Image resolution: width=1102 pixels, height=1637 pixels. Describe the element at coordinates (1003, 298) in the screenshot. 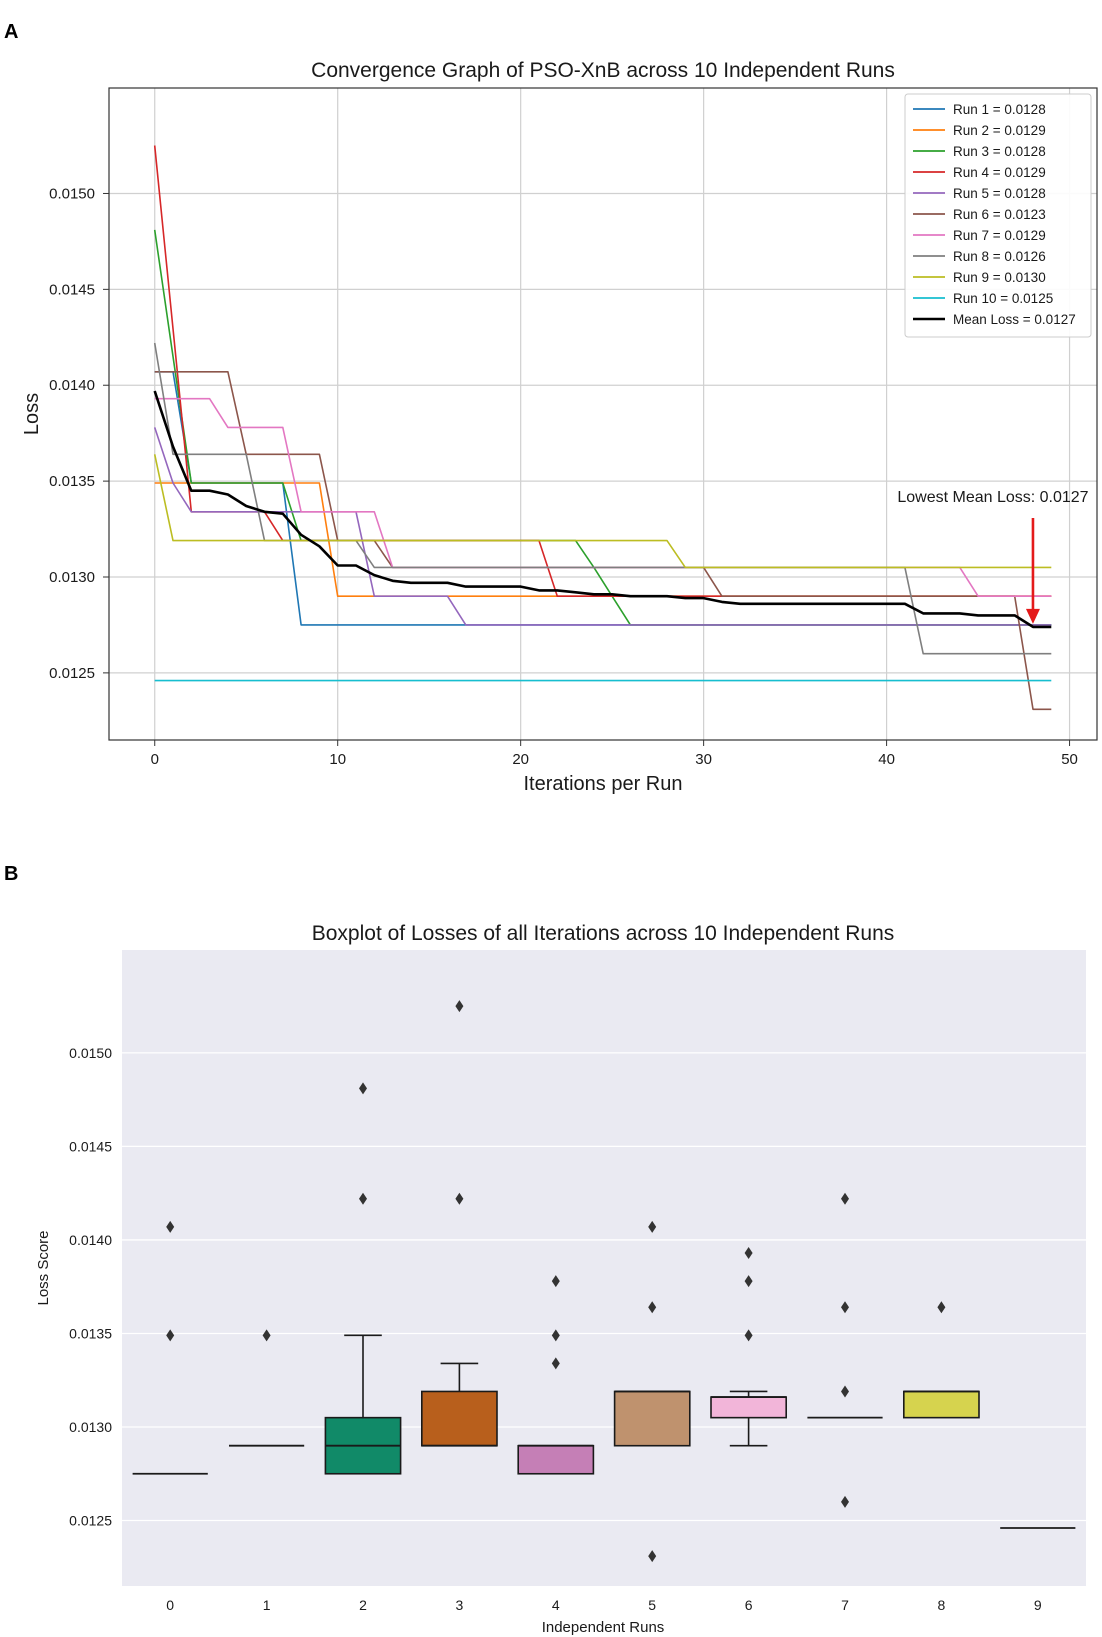

I see `legend-label: Run 10 = 0.0125` at that location.